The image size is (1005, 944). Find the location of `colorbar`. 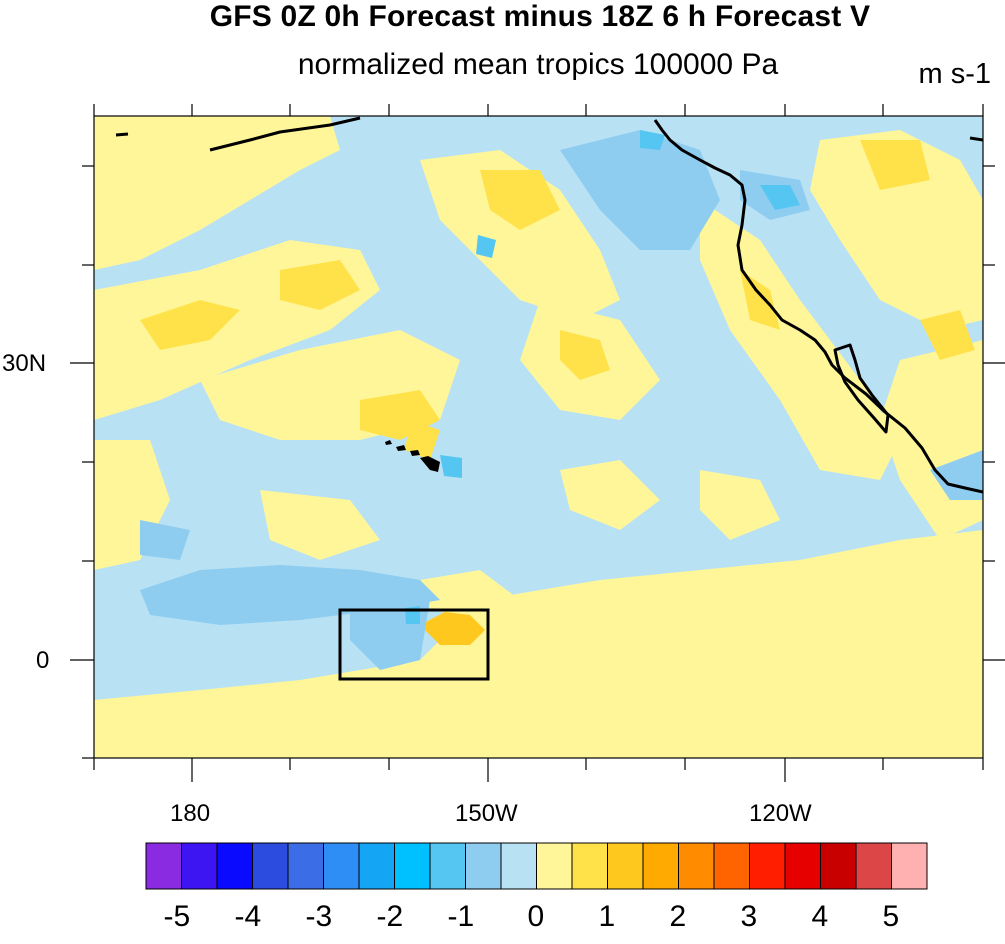

colorbar is located at coordinates (536, 866).